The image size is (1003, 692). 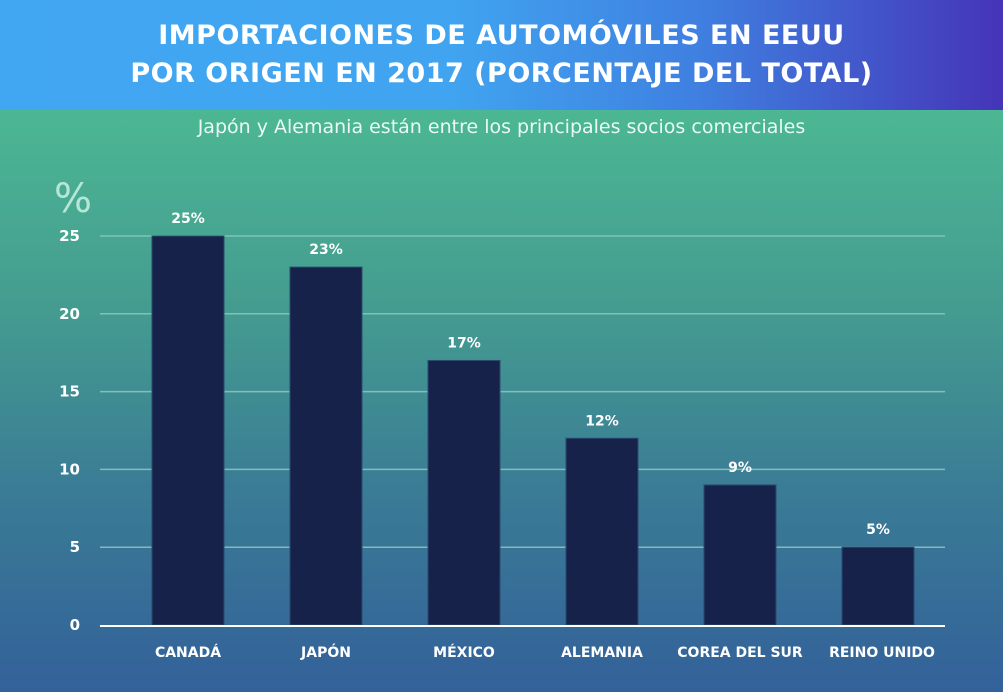 What do you see at coordinates (740, 653) in the screenshot?
I see `x-tick-label: COREA DEL SUR` at bounding box center [740, 653].